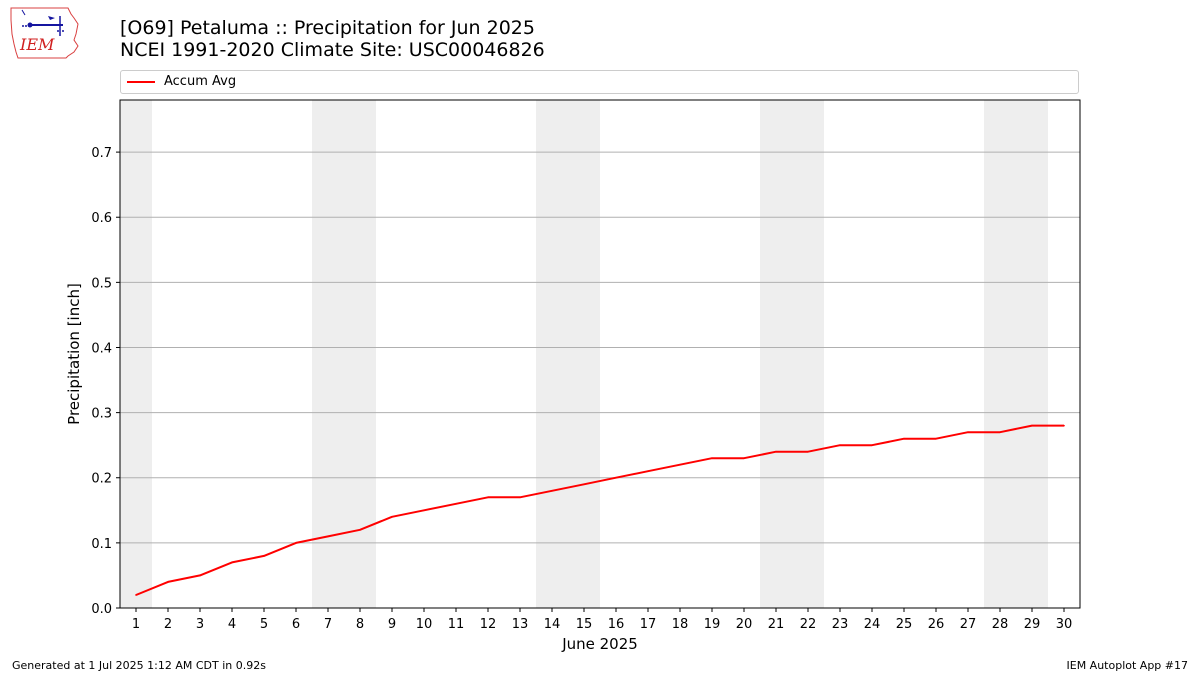 This screenshot has width=1200, height=675. What do you see at coordinates (744, 624) in the screenshot?
I see `x-tick-label: 20` at bounding box center [744, 624].